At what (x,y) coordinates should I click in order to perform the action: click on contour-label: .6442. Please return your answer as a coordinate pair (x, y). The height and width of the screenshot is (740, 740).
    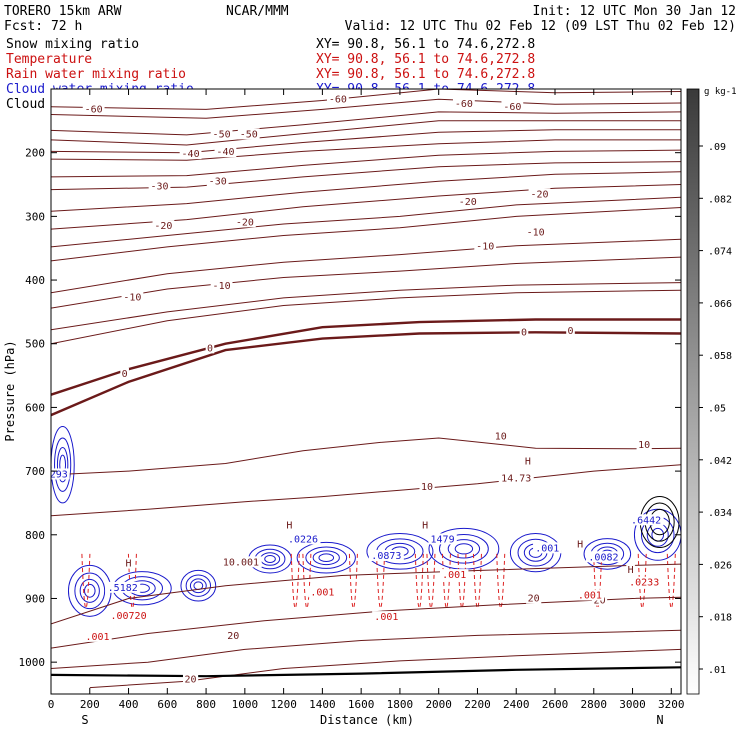
    Looking at the image, I should click on (646, 520).